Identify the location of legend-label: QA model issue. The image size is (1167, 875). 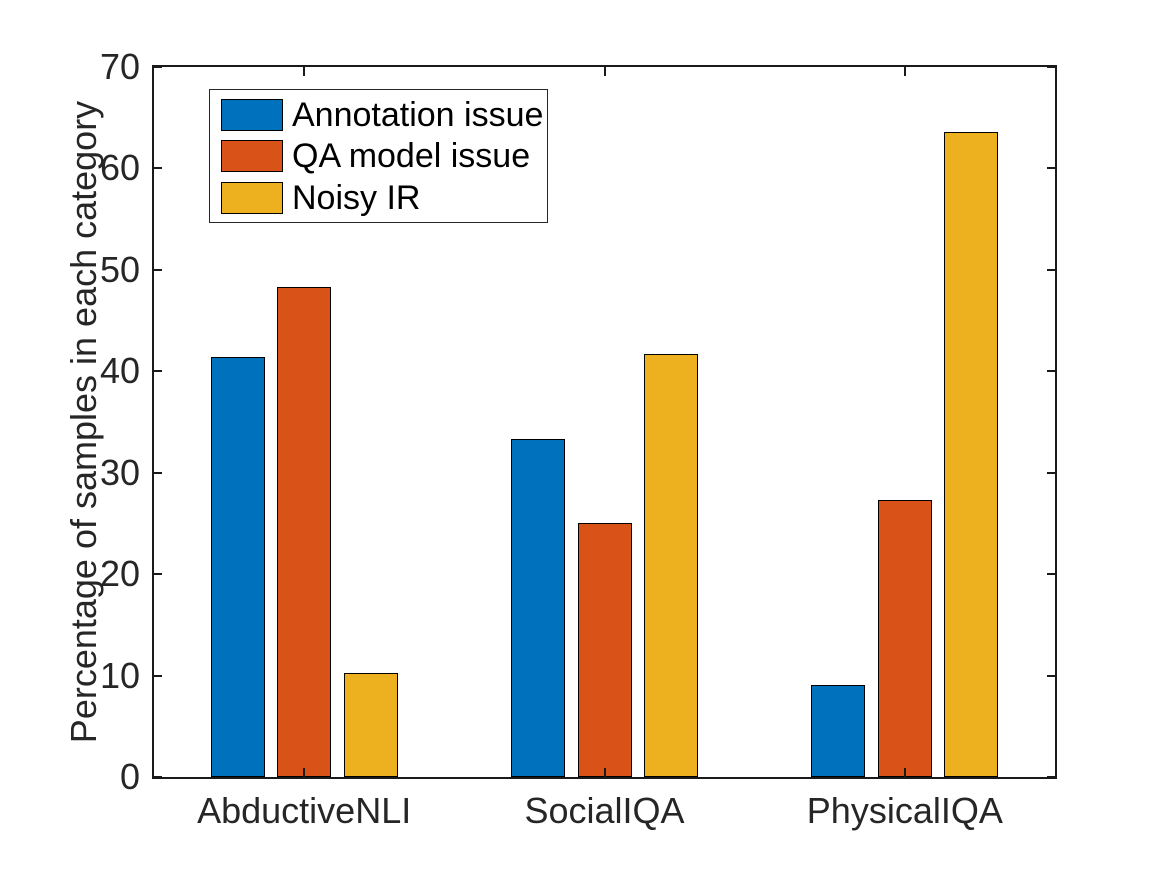
(411, 156).